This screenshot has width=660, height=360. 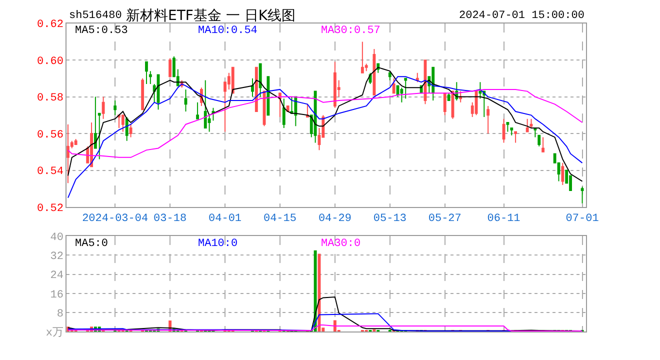 I want to click on x-tick-label: 06-11, so click(x=504, y=219).